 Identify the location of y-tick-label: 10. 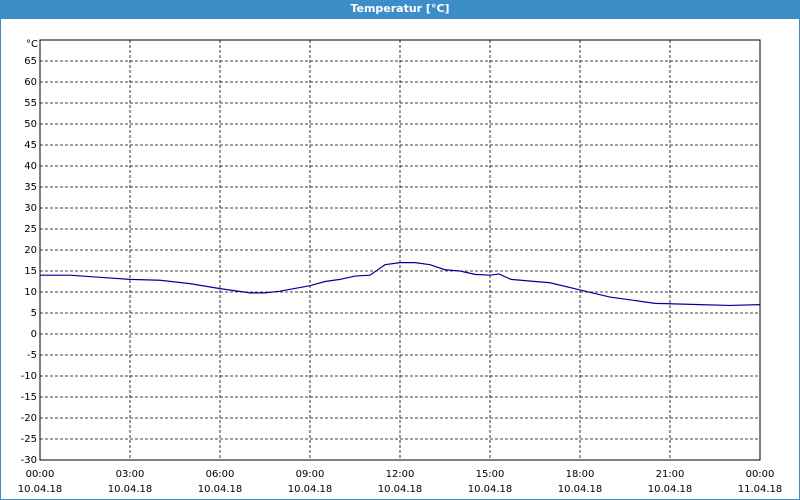
(30, 292).